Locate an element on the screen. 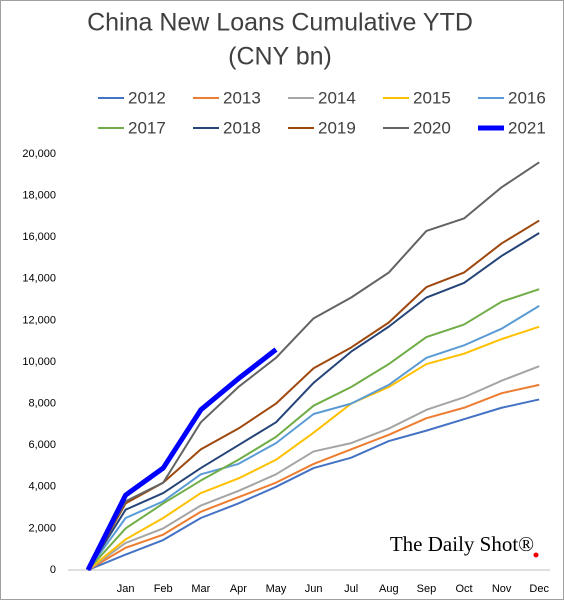 The image size is (564, 600). legend-label: 2021 is located at coordinates (527, 127).